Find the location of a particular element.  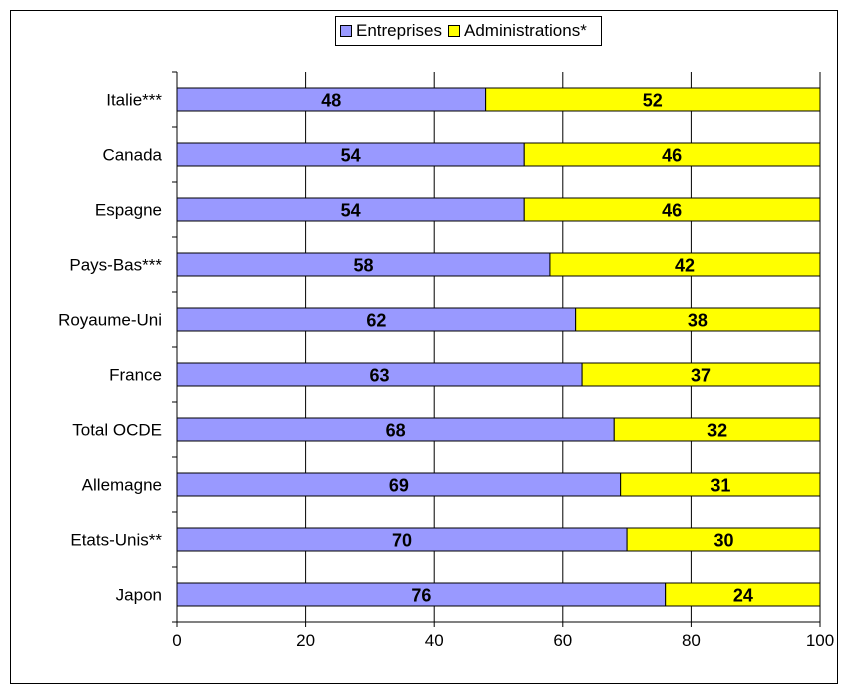

category-label: Japon is located at coordinates (139, 595).